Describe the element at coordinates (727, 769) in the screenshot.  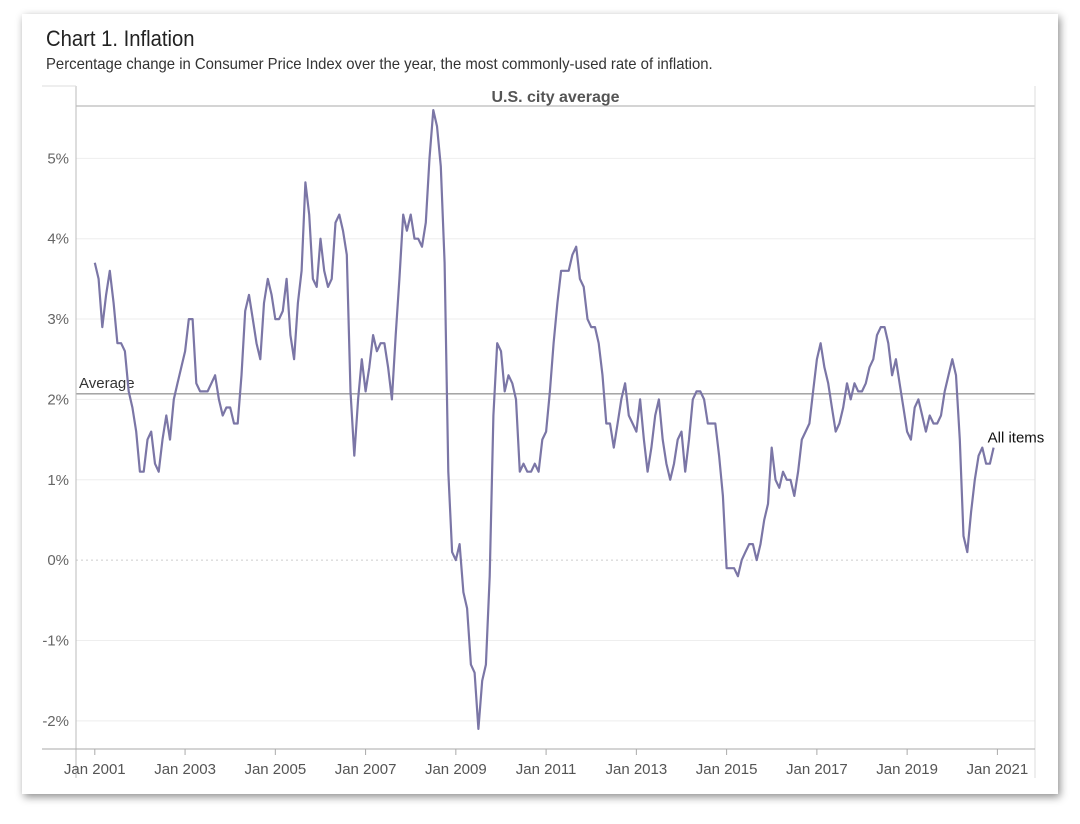
I see `x-tick-label: Jan 2015` at that location.